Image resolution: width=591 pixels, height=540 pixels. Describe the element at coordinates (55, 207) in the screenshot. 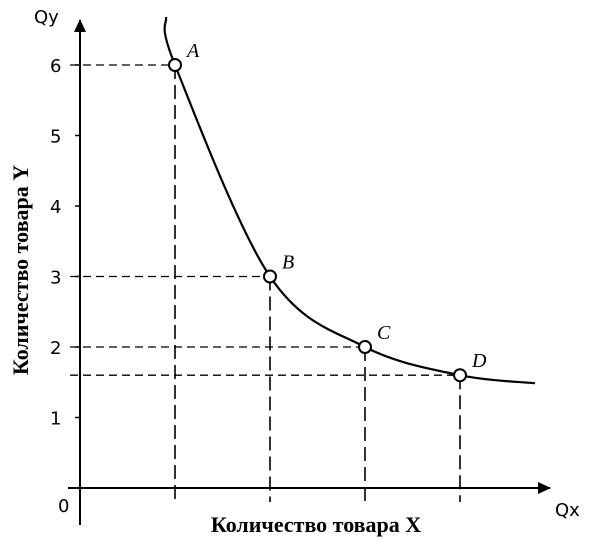

I see `y-tick-label: 4` at that location.